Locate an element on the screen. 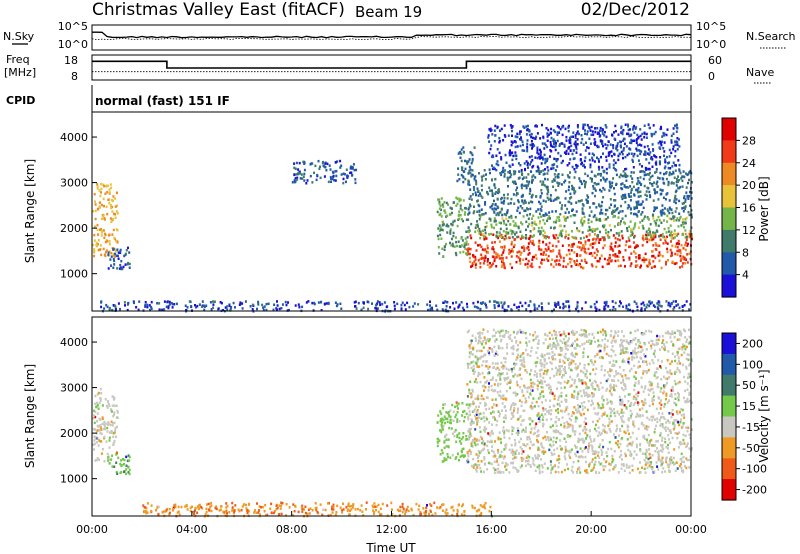  noise-right-tick-bottom: 10^0 is located at coordinates (711, 44).